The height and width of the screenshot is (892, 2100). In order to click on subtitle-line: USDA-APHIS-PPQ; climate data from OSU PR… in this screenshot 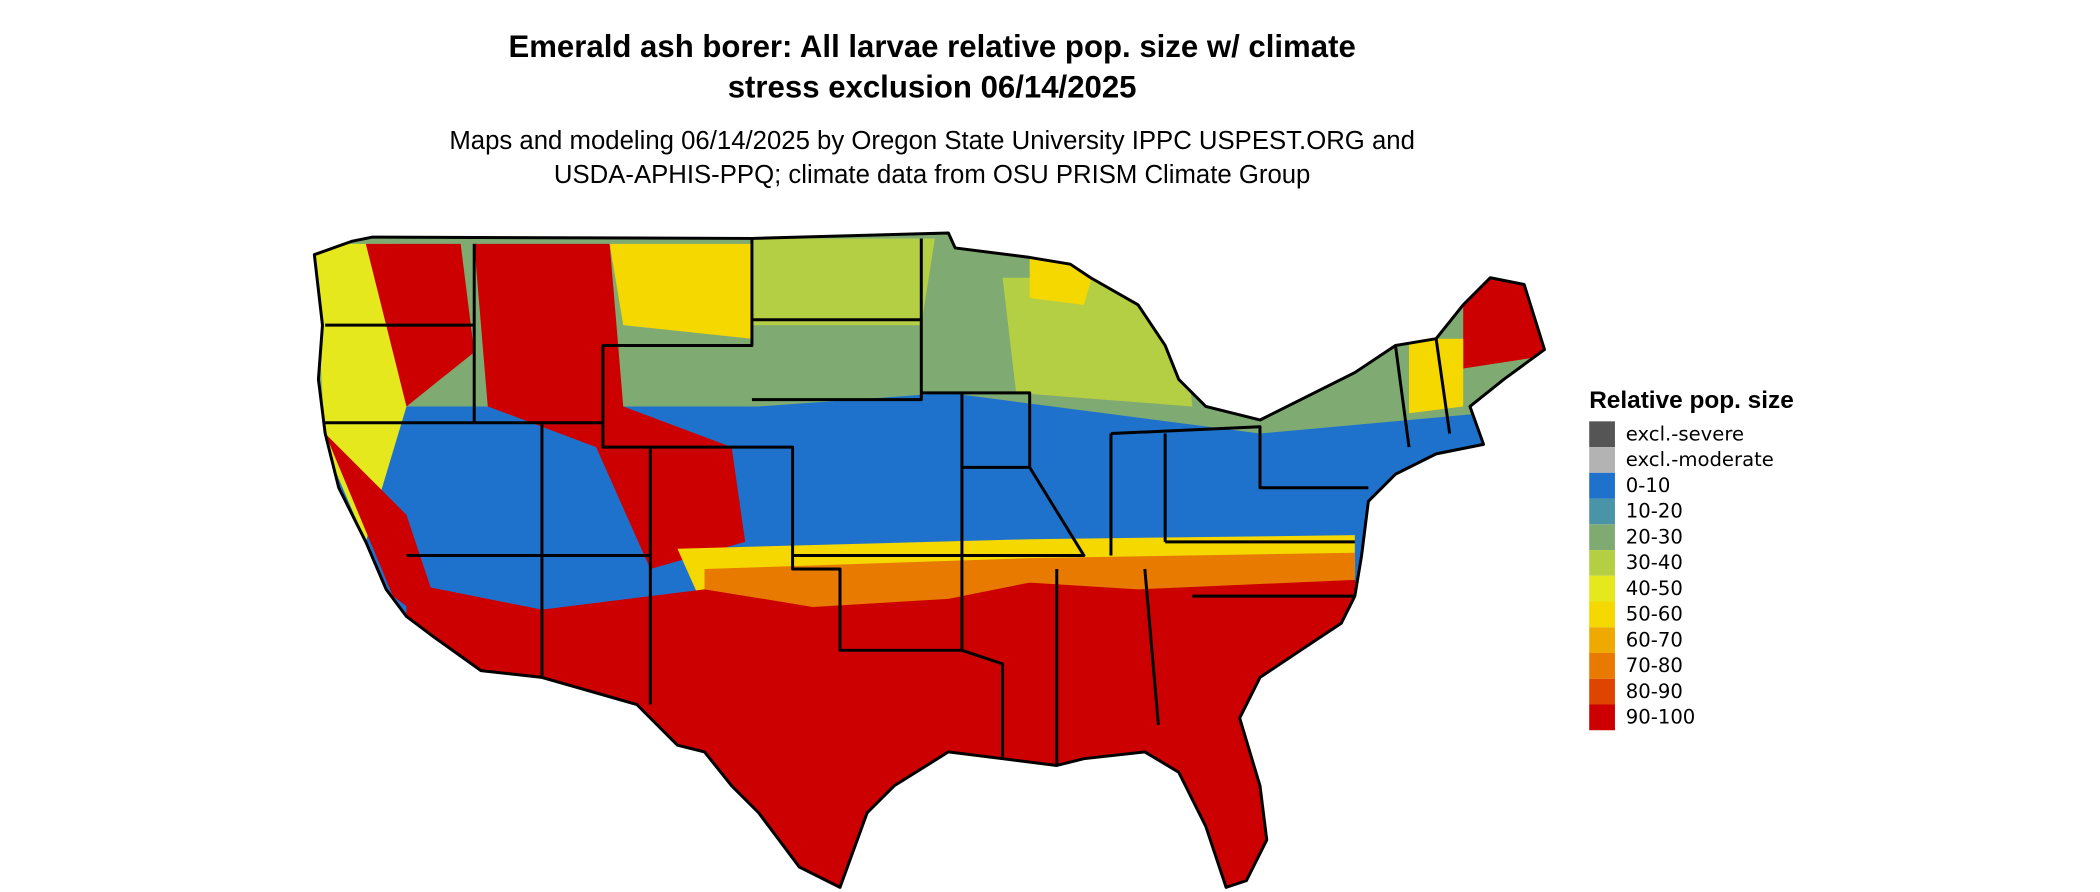, I will do `click(932, 175)`.